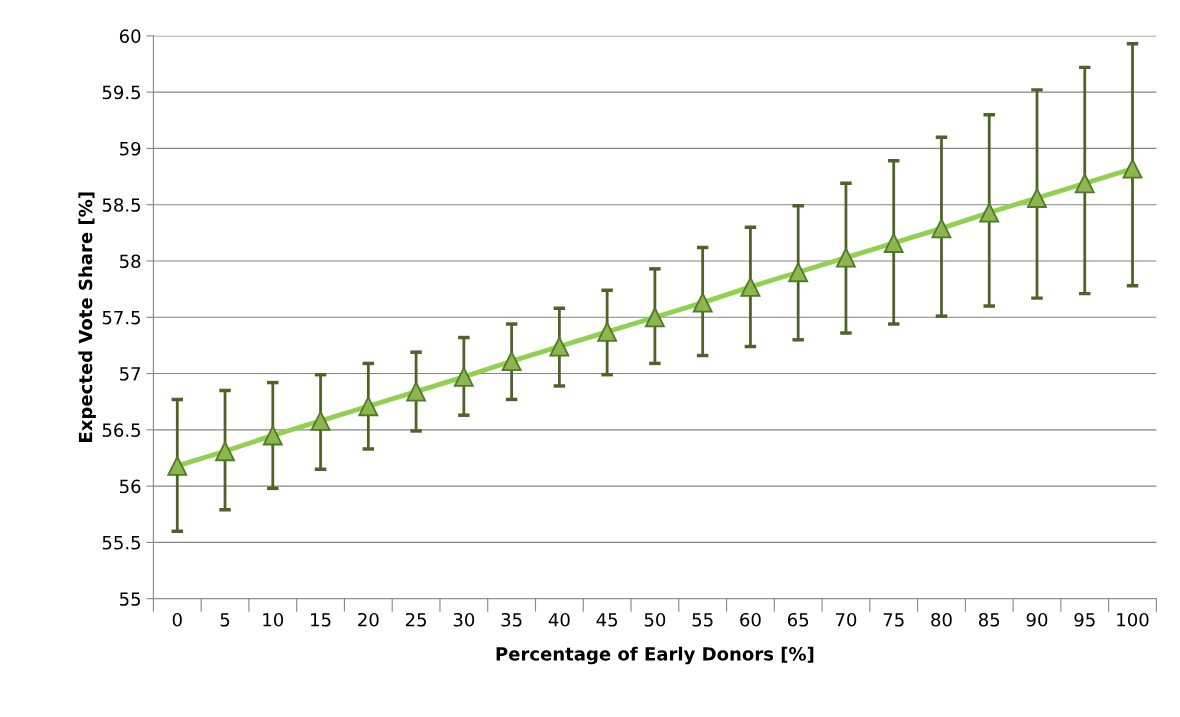 The height and width of the screenshot is (717, 1180). Describe the element at coordinates (893, 620) in the screenshot. I see `x-tick-label: 75` at that location.